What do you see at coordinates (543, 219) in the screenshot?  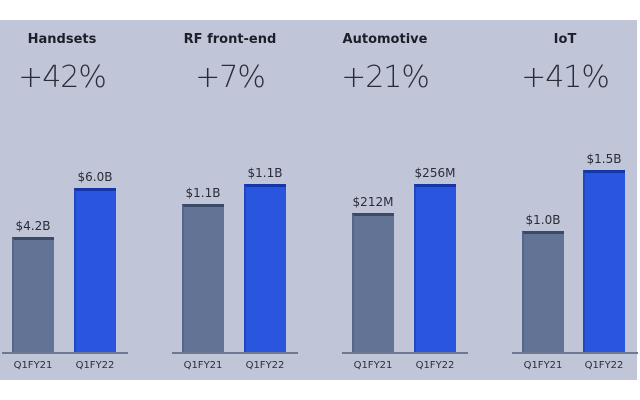 I see `value-label: $1.0B` at bounding box center [543, 219].